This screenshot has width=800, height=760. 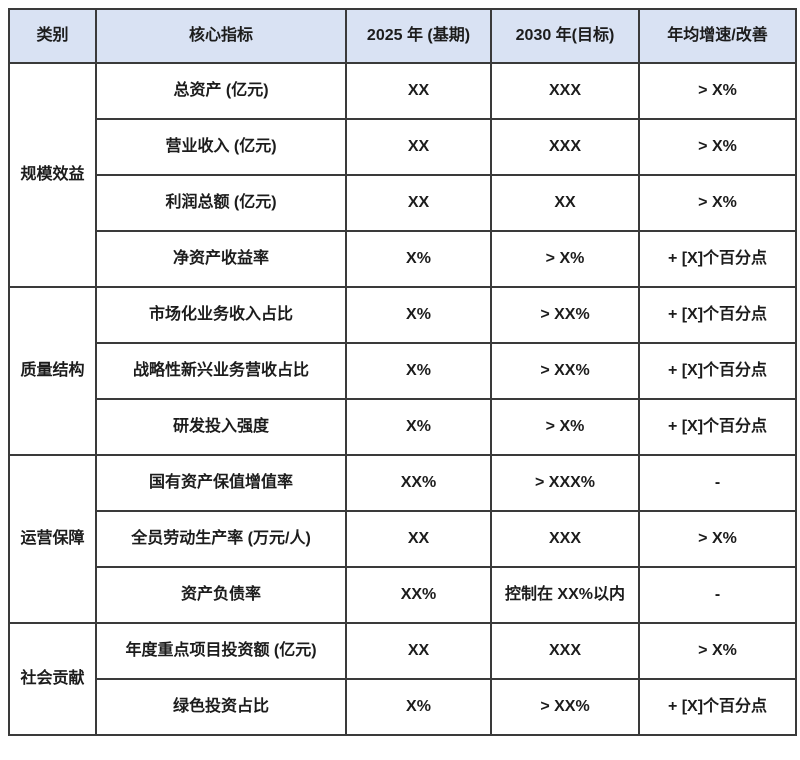 What do you see at coordinates (52, 539) in the screenshot?
I see `category-cell: 运营保障` at bounding box center [52, 539].